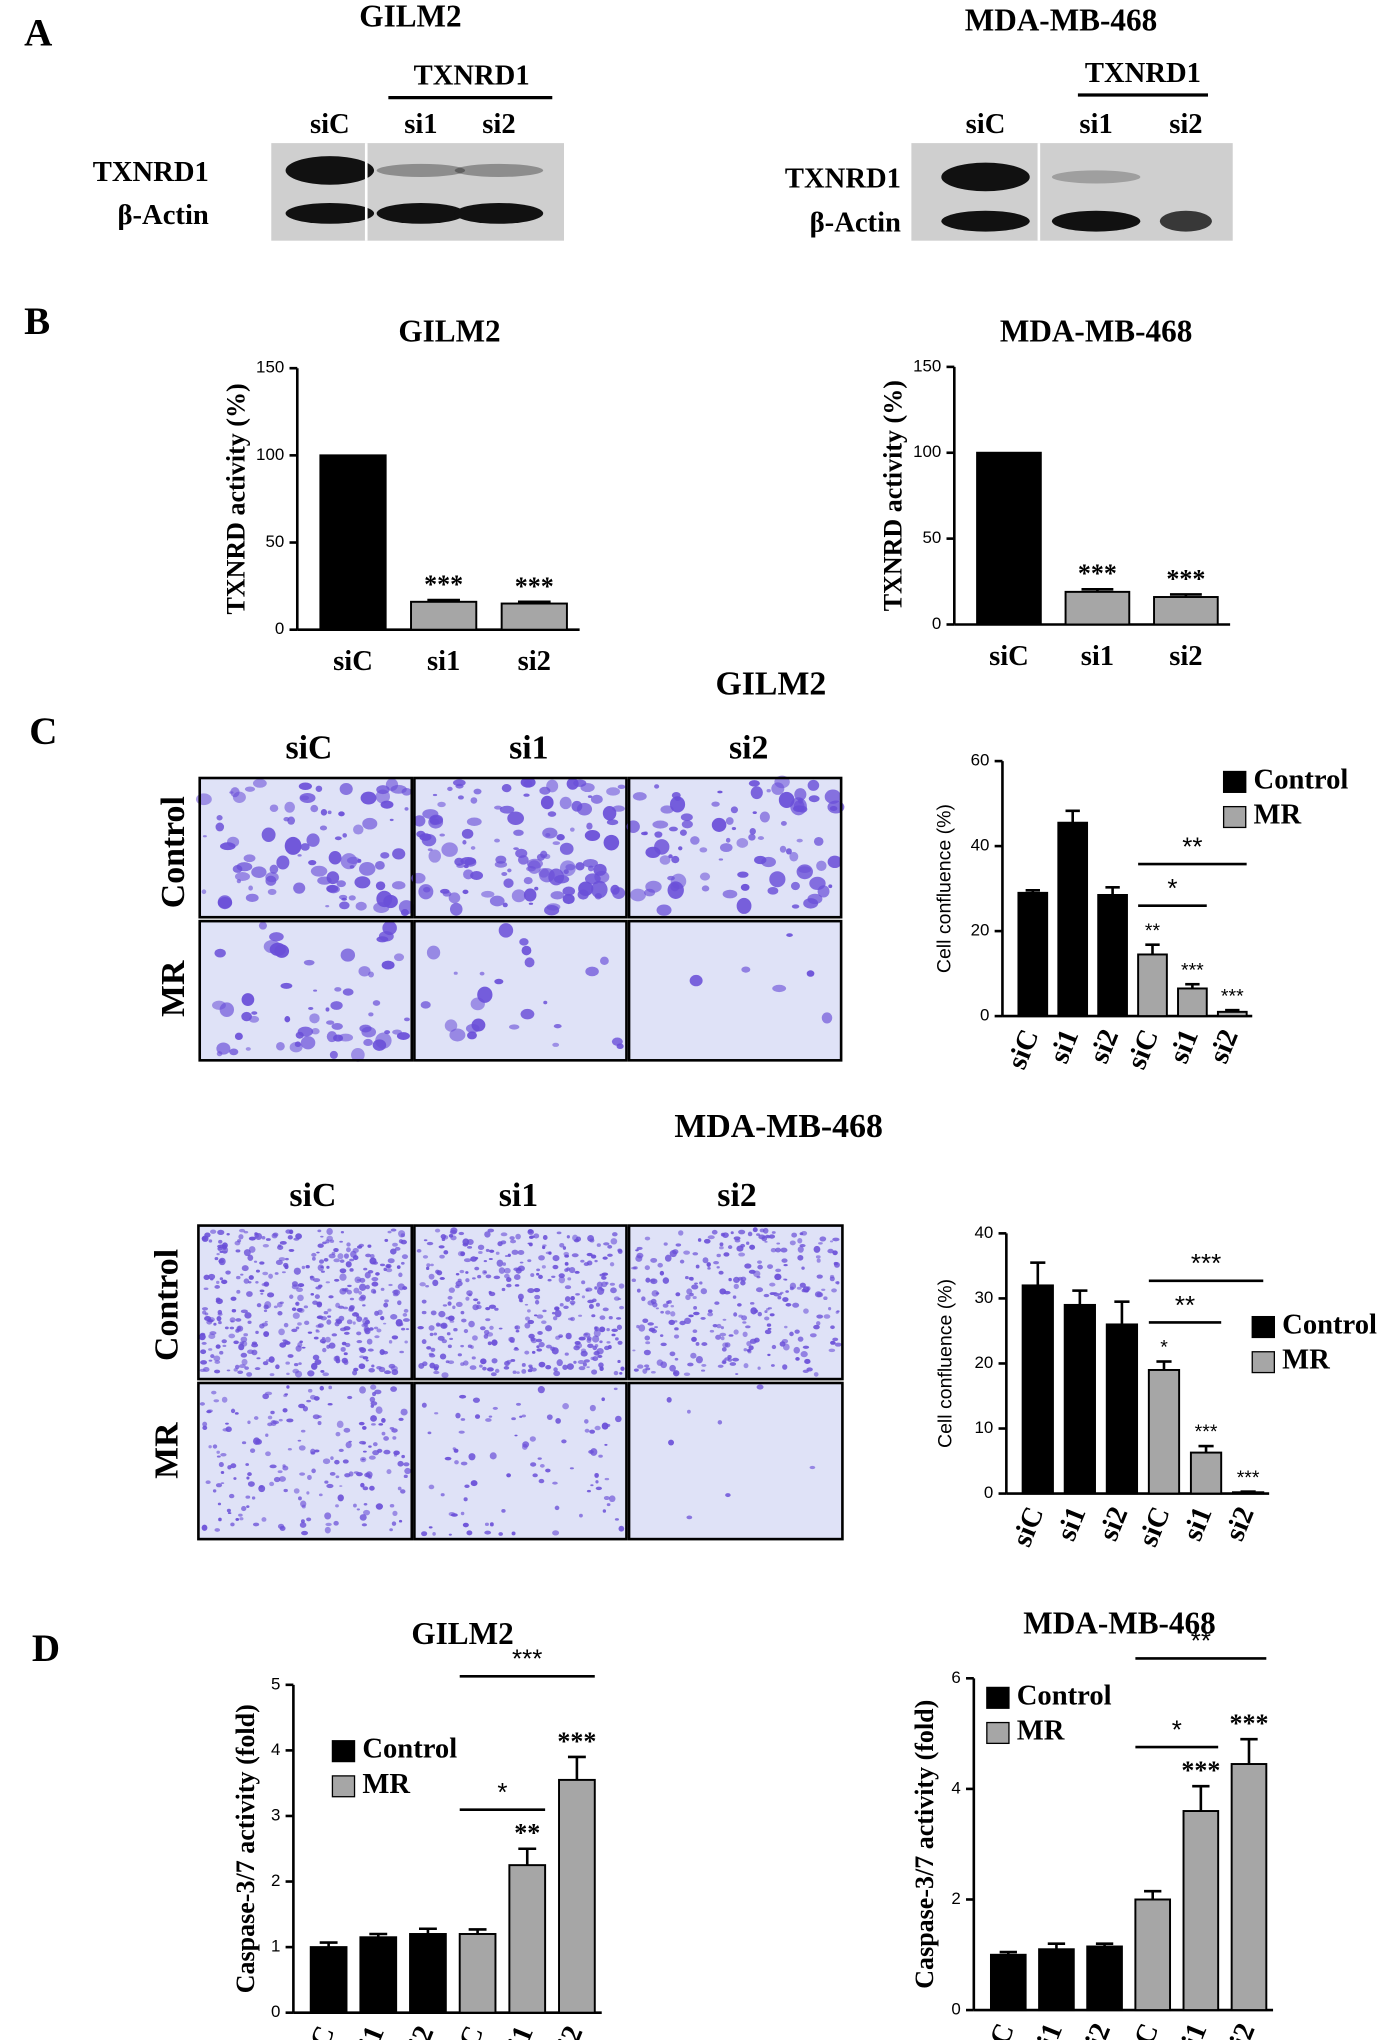  I want to click on y-tick-label: 0, so click(279, 628).